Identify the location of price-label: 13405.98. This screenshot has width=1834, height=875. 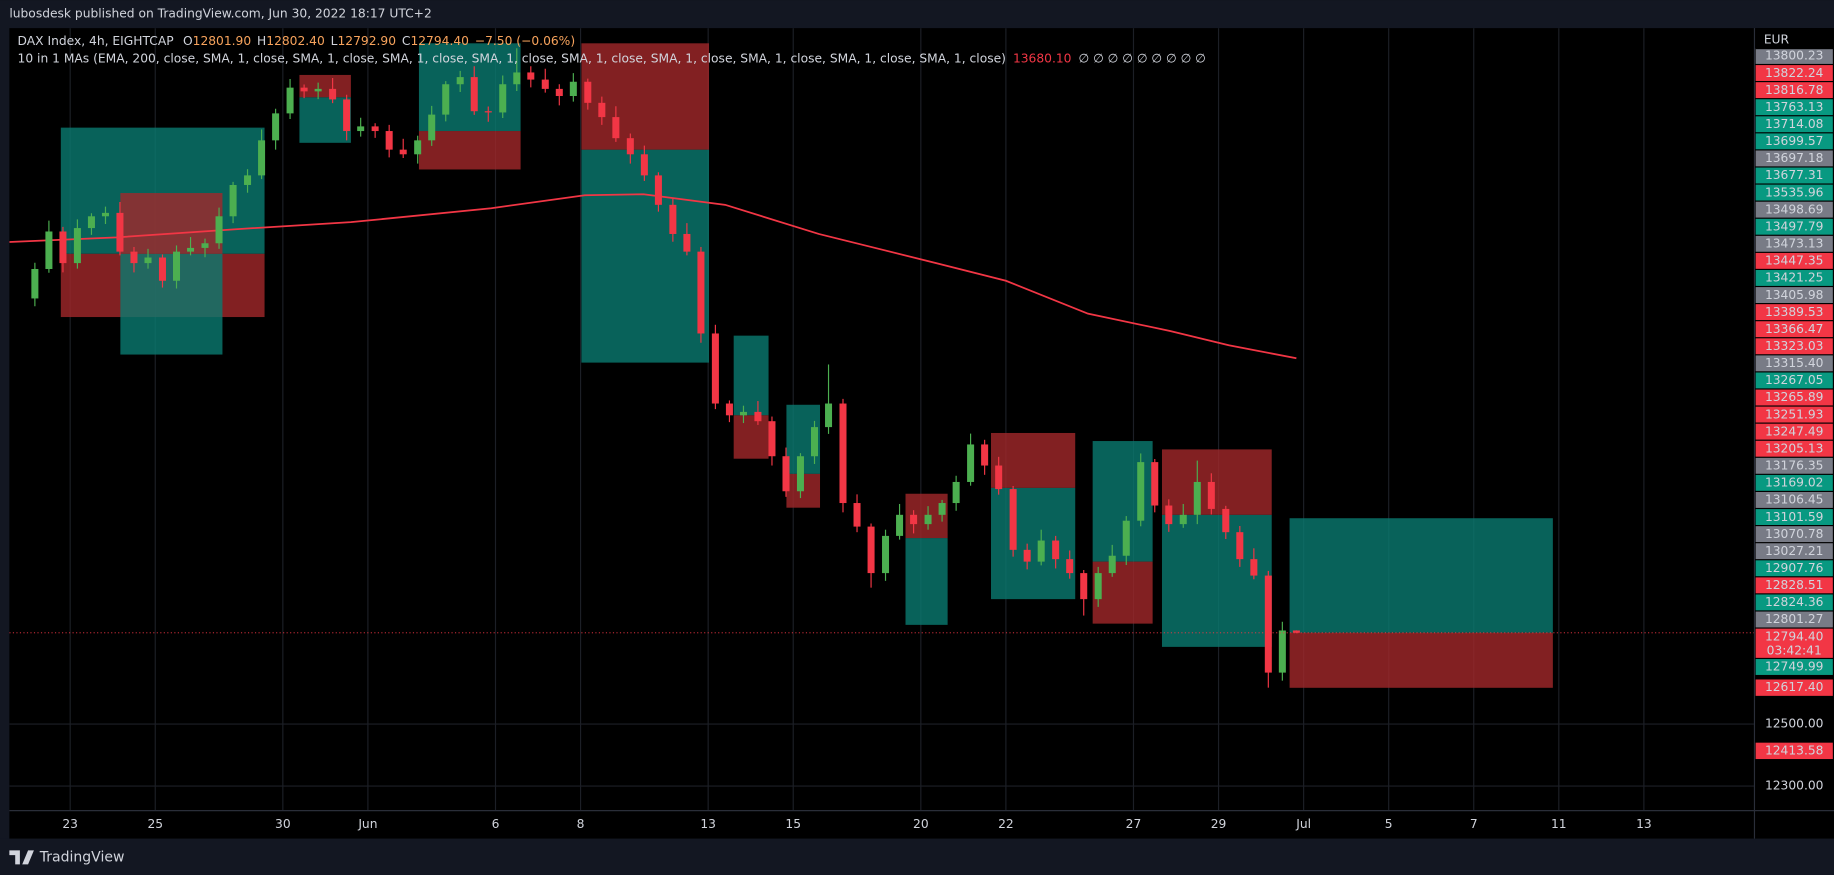
(1794, 295).